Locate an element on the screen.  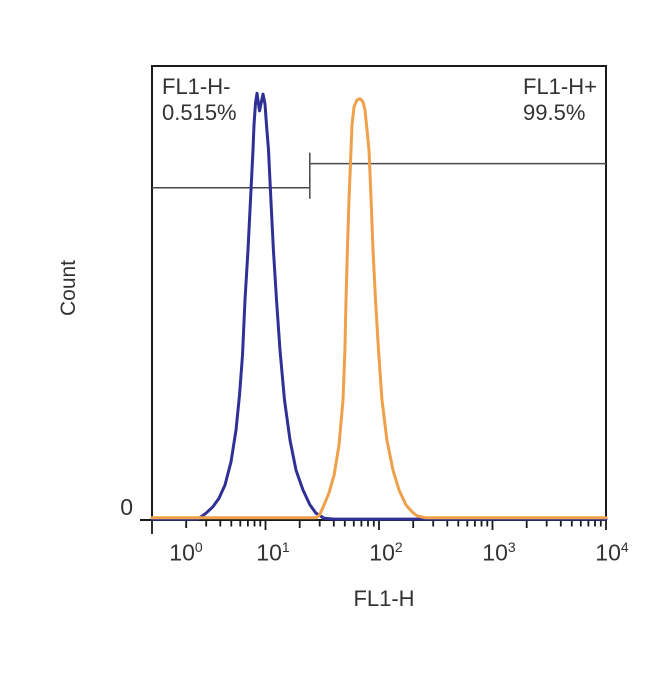
positive-gate-name: FL1-H+ is located at coordinates (560, 86).